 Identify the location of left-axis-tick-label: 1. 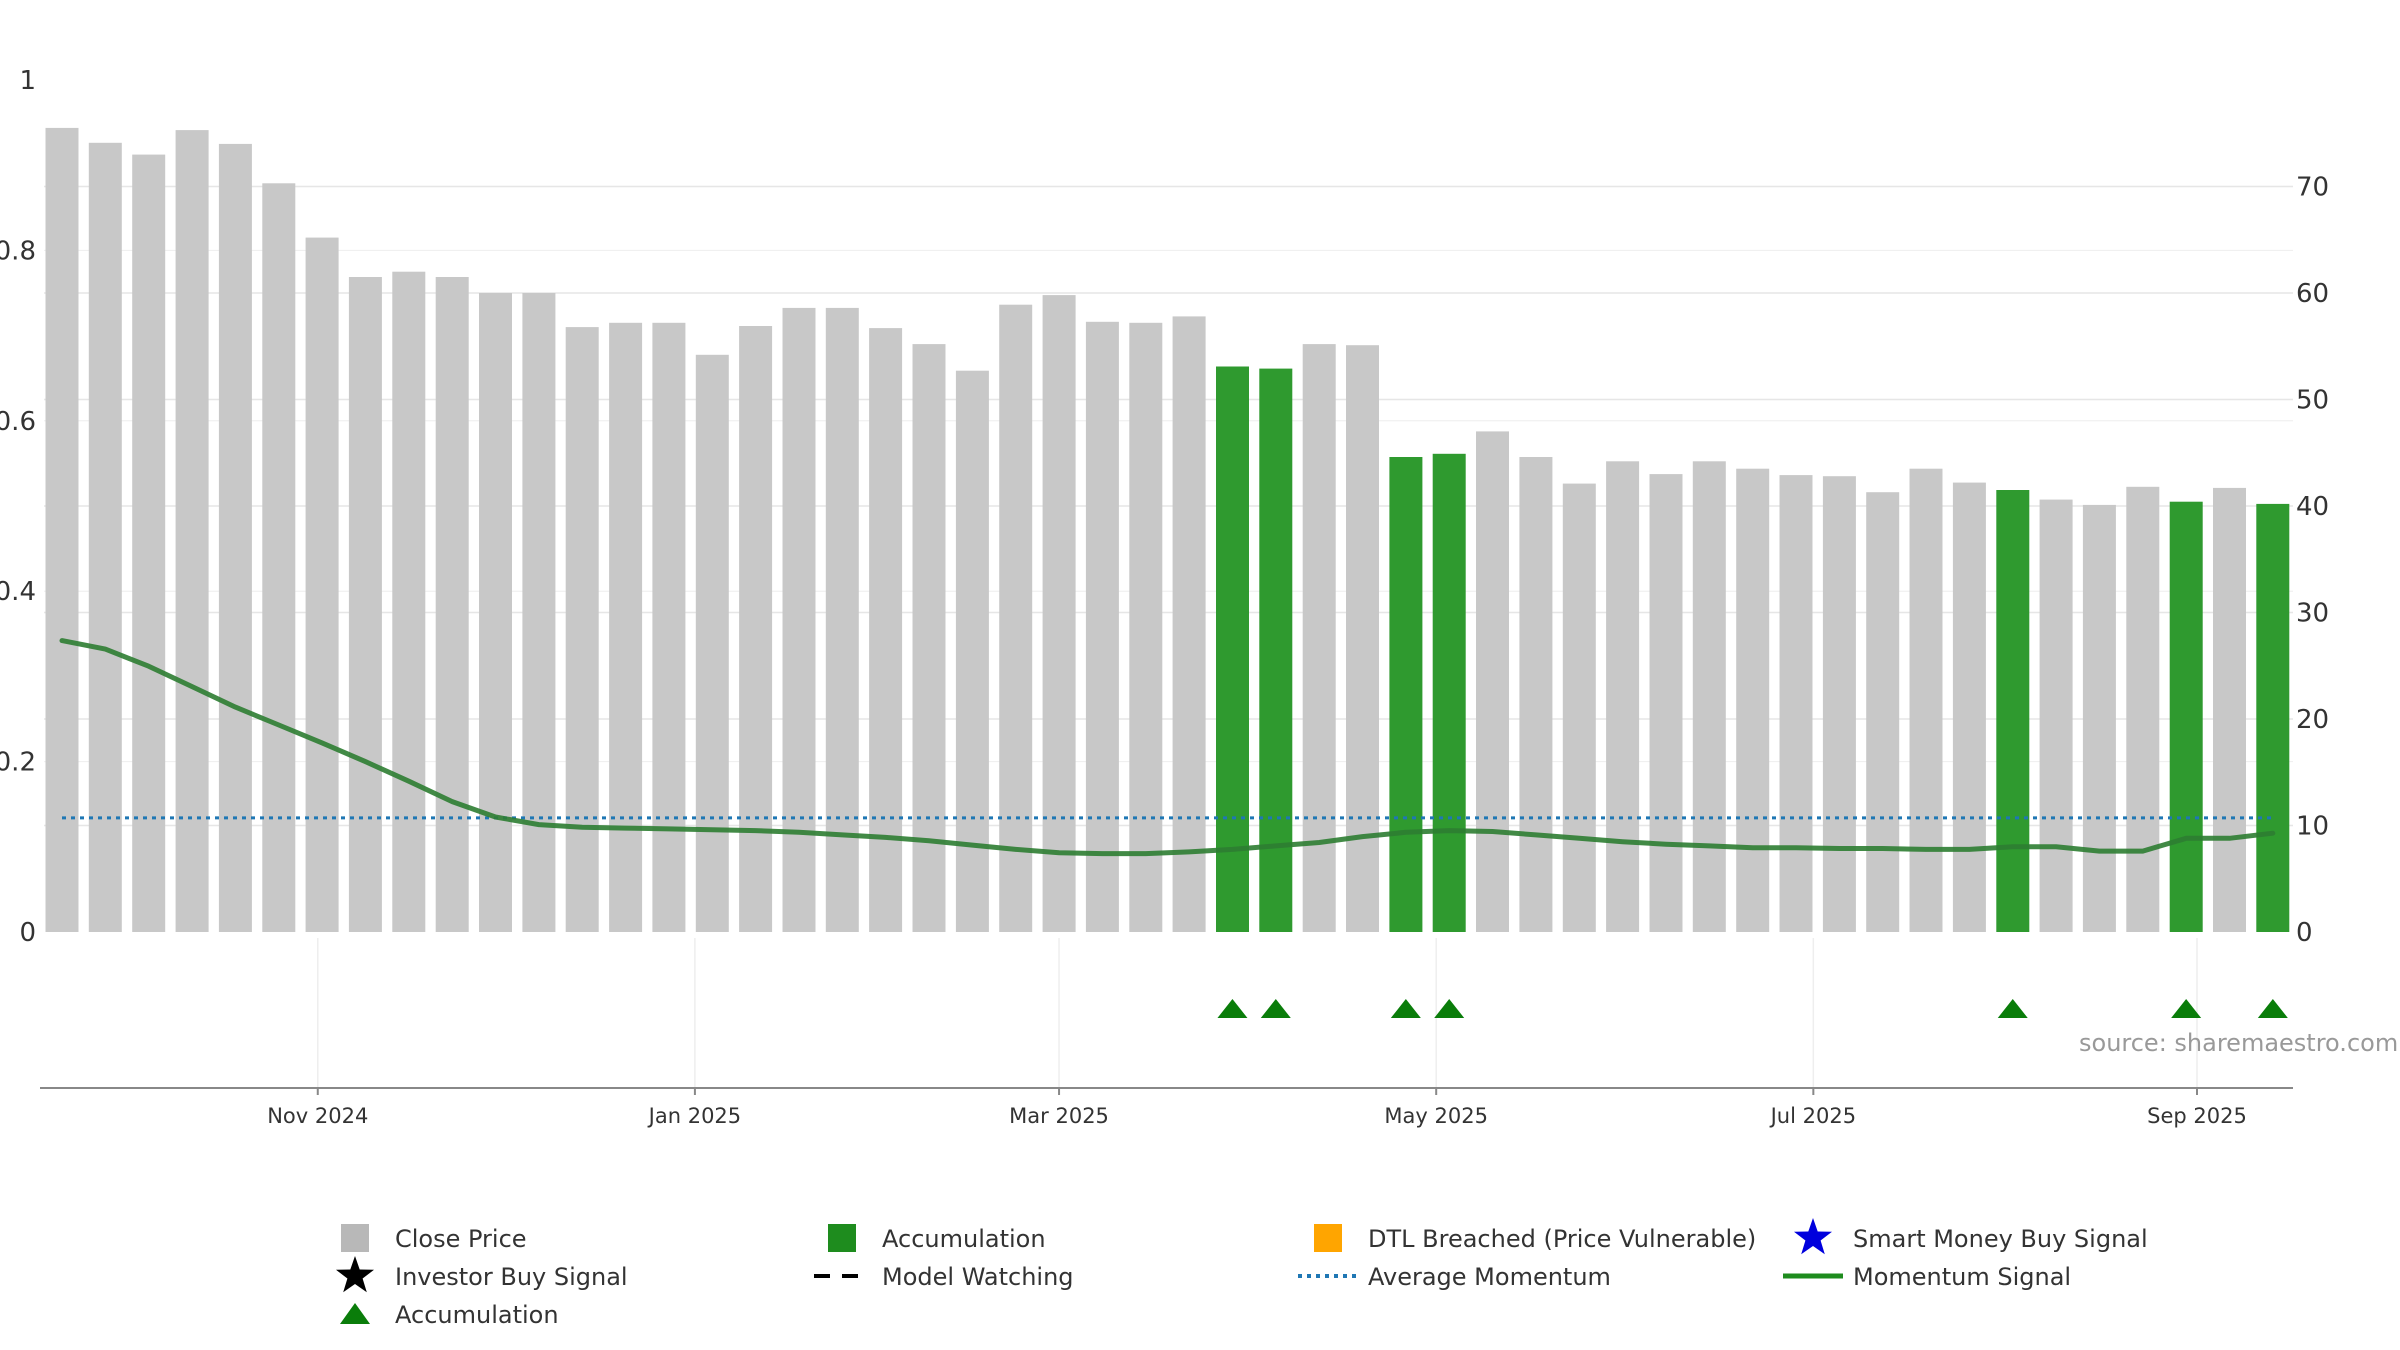
(27, 81).